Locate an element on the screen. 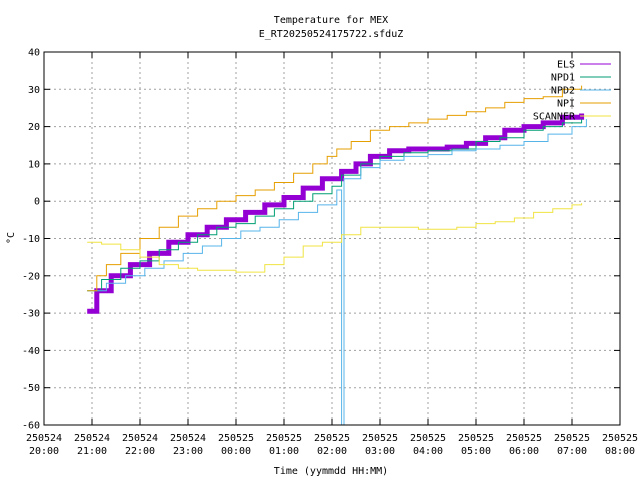  legend: ELS NPD1 NPD2 NPI SCANNER is located at coordinates (572, 91).